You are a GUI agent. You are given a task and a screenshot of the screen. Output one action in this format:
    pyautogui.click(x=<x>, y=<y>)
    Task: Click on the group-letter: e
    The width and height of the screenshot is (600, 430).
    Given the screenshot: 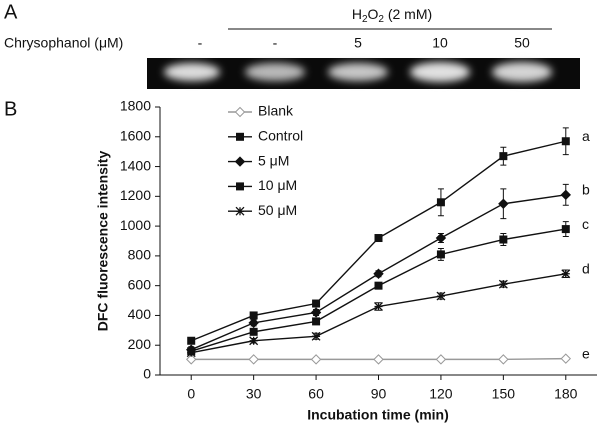 What is the action you would take?
    pyautogui.click(x=586, y=353)
    